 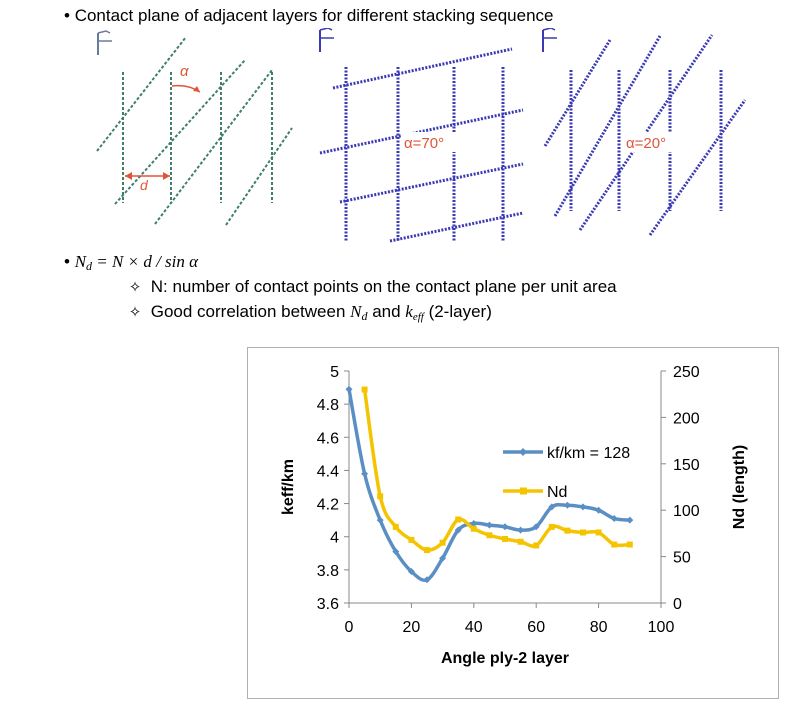 What do you see at coordinates (328, 571) in the screenshot?
I see `y-tick-label: 3.8` at bounding box center [328, 571].